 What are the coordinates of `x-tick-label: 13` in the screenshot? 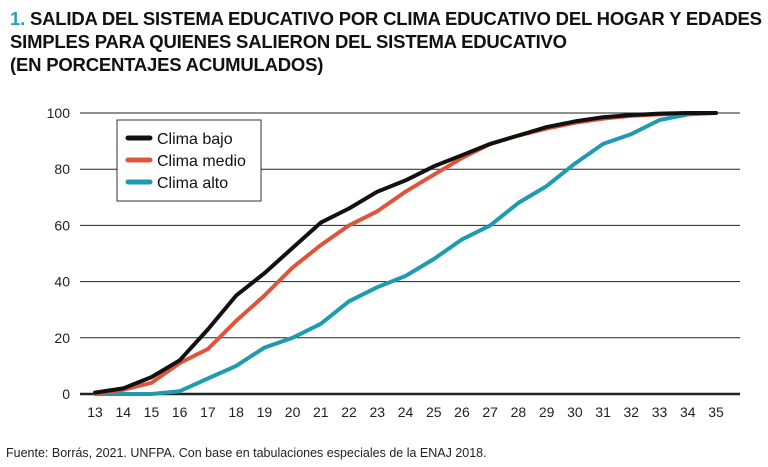 It's located at (95, 412).